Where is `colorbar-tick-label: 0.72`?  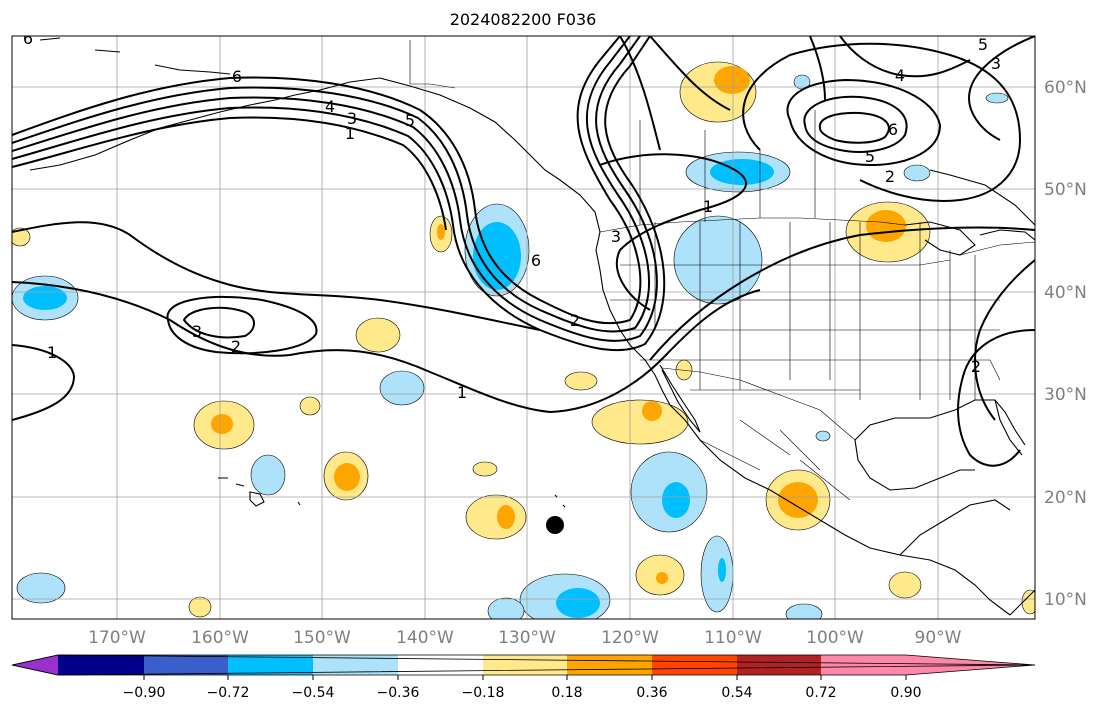
colorbar-tick-label: 0.72 is located at coordinates (820, 693).